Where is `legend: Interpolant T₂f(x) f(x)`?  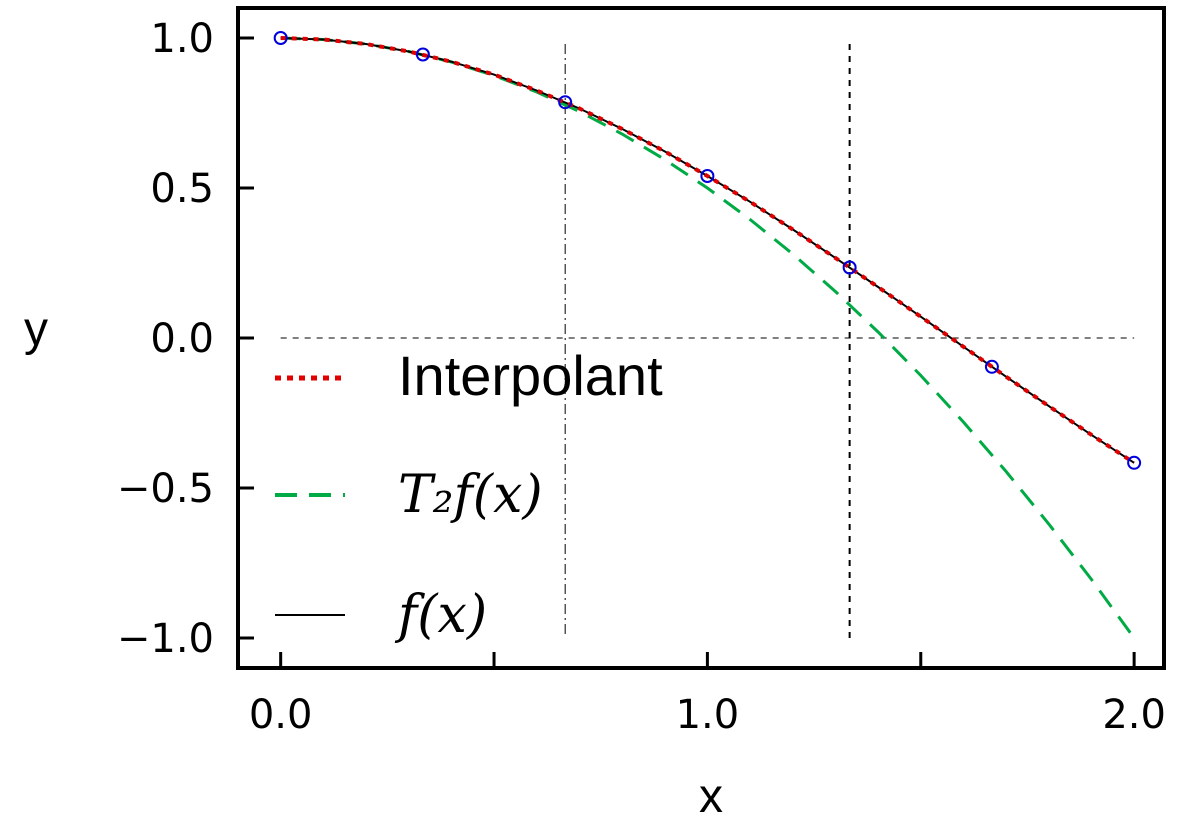 legend: Interpolant T₂f(x) f(x) is located at coordinates (469, 494).